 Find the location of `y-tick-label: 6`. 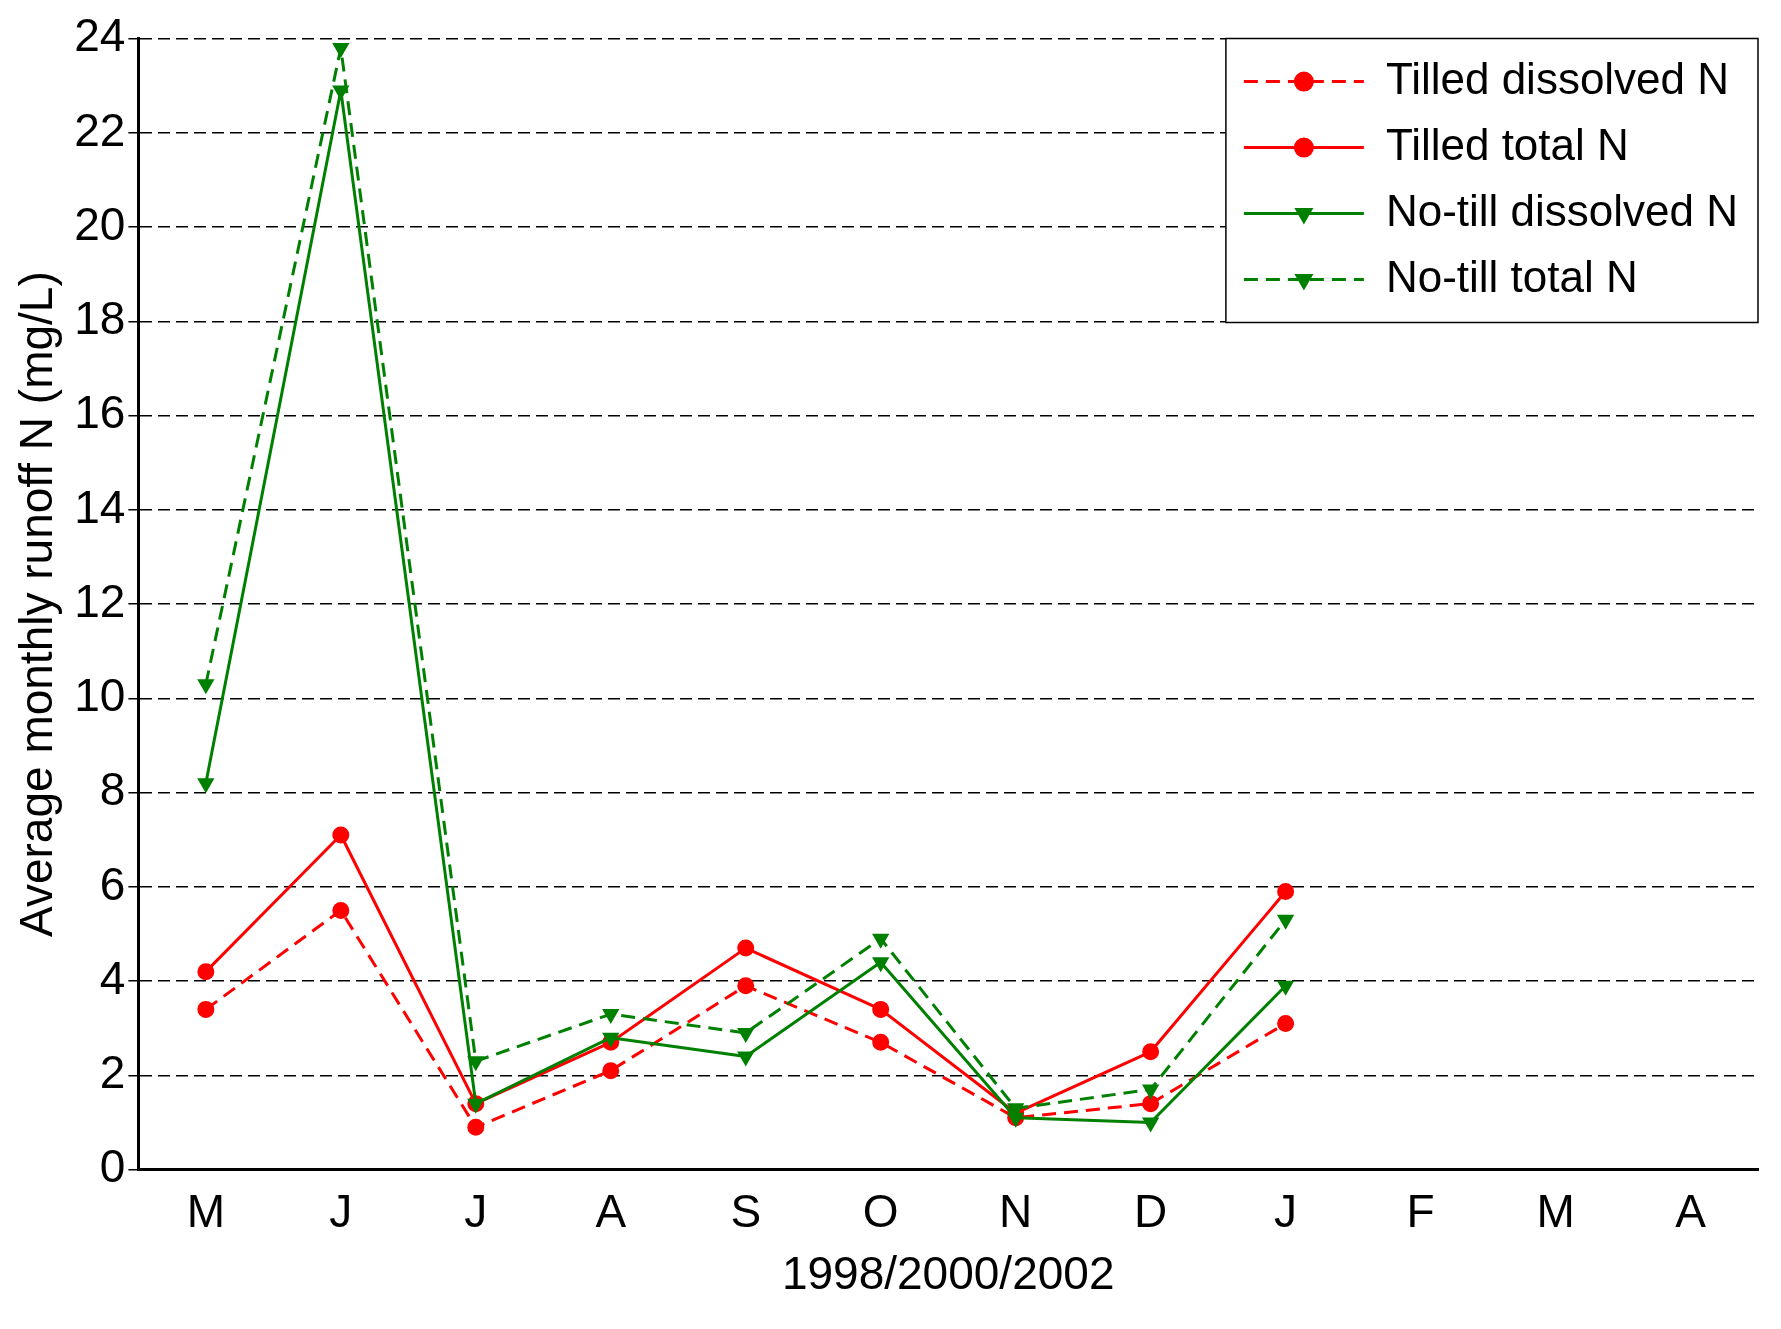

y-tick-label: 6 is located at coordinates (112, 883).